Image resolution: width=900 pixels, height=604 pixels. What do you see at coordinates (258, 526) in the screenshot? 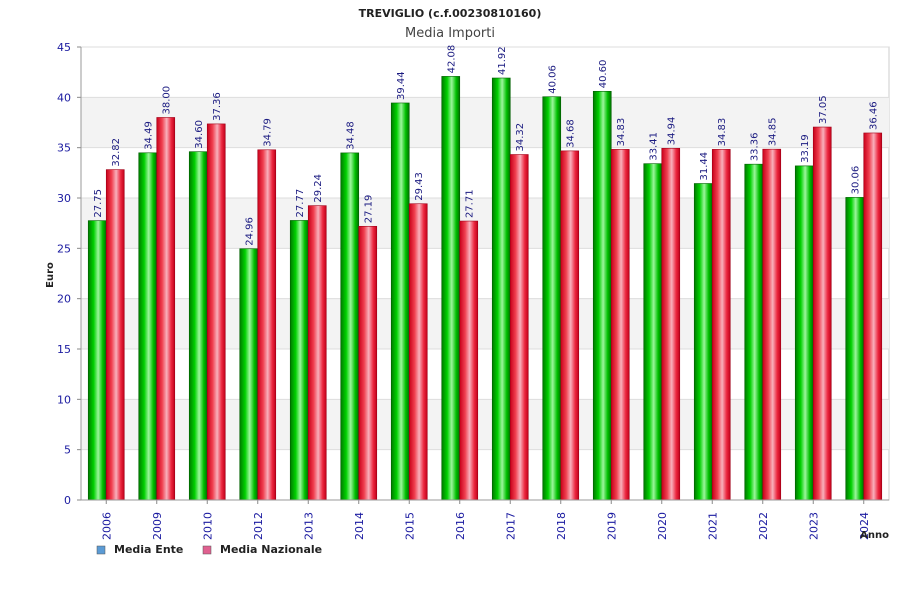
I see `x-tick-label: 2012` at bounding box center [258, 526].